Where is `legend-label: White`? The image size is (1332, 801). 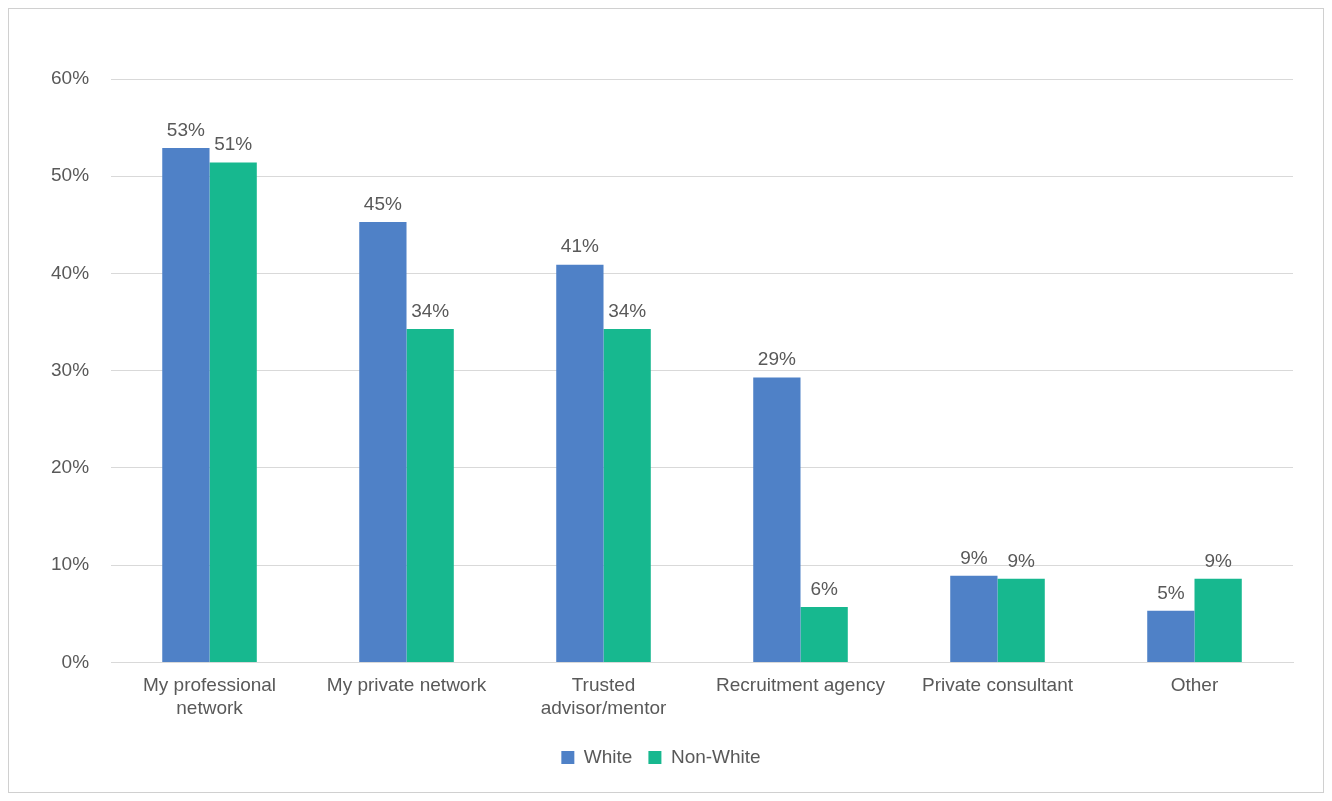 legend-label: White is located at coordinates (608, 756).